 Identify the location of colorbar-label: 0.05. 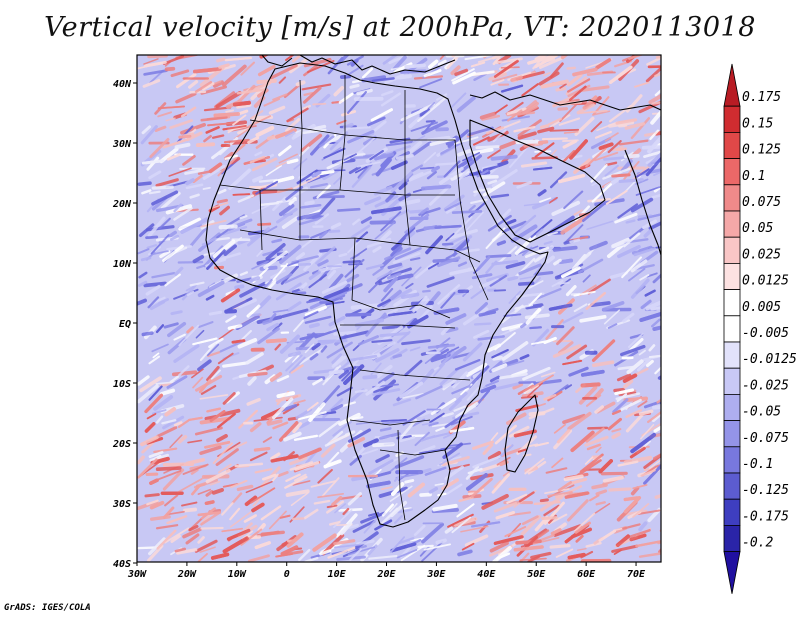
(757, 228).